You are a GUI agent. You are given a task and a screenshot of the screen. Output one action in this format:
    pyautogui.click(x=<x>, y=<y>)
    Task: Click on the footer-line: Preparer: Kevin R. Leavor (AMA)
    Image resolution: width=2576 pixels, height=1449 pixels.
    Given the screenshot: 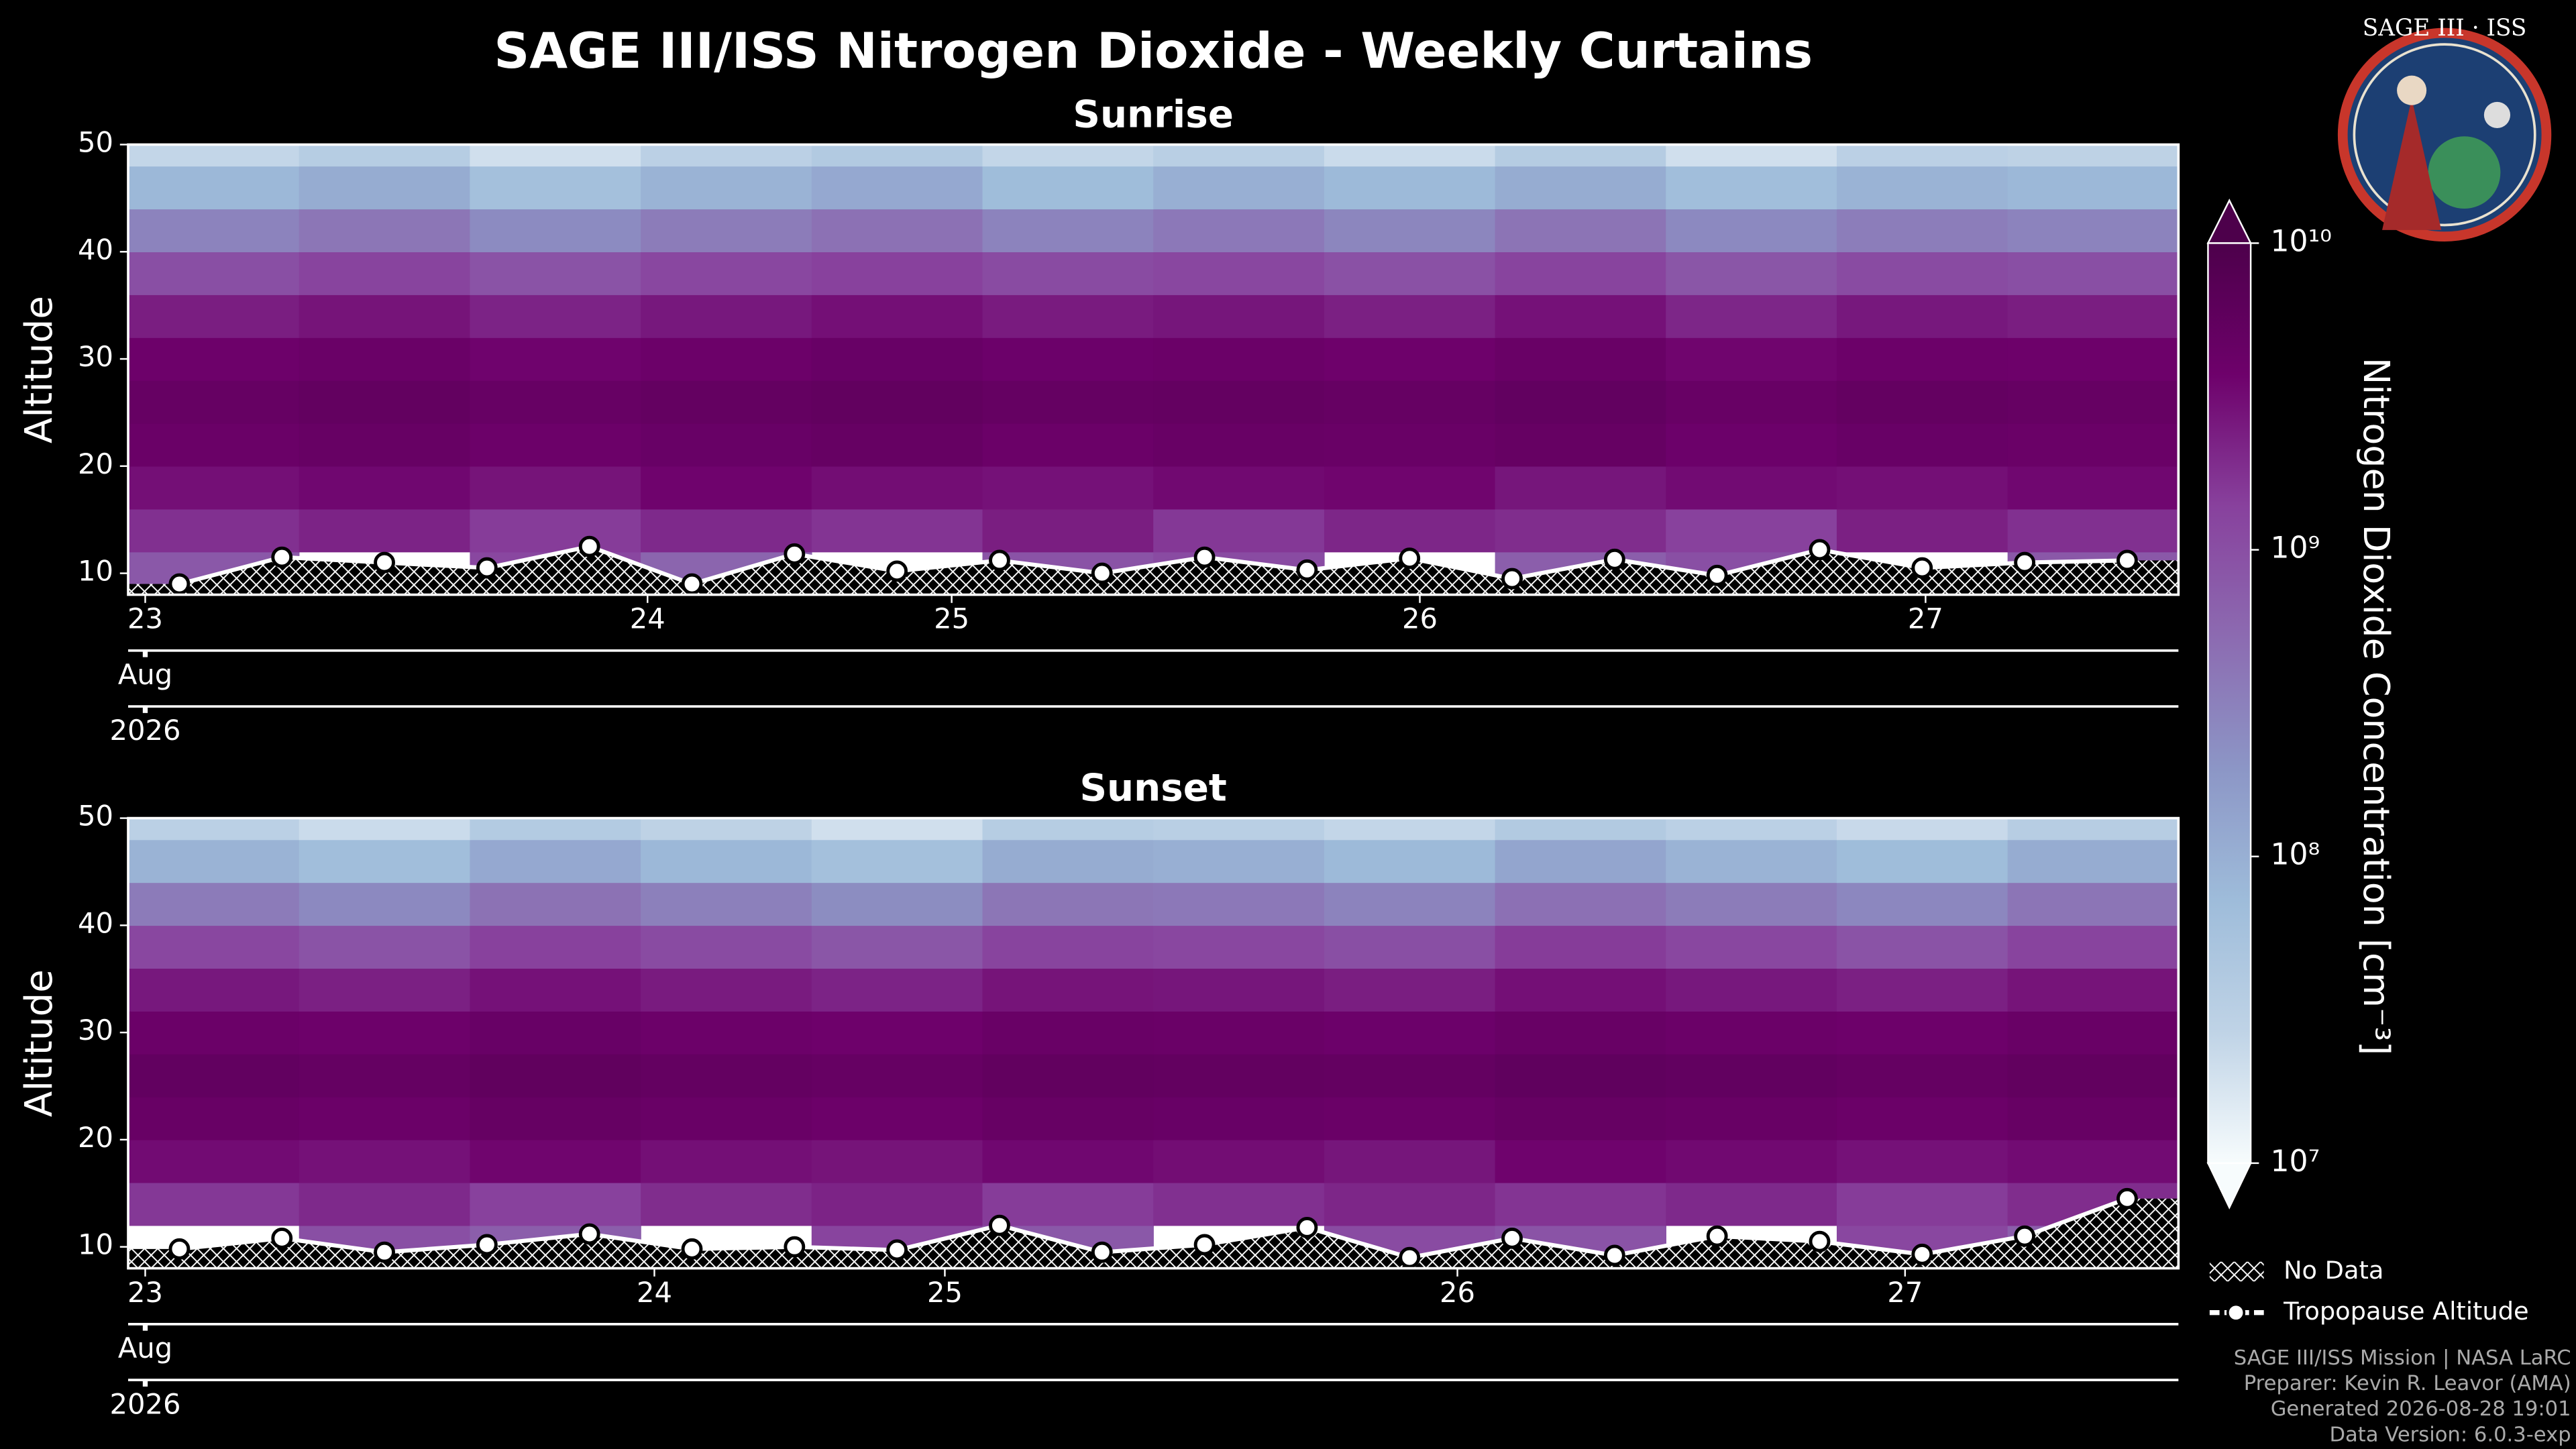 What is the action you would take?
    pyautogui.click(x=2407, y=1383)
    